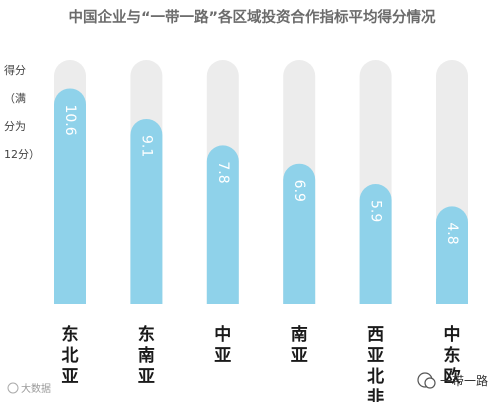 This screenshot has height=402, width=504. What do you see at coordinates (15, 126) in the screenshot?
I see `y-label-line: 分为` at bounding box center [15, 126].